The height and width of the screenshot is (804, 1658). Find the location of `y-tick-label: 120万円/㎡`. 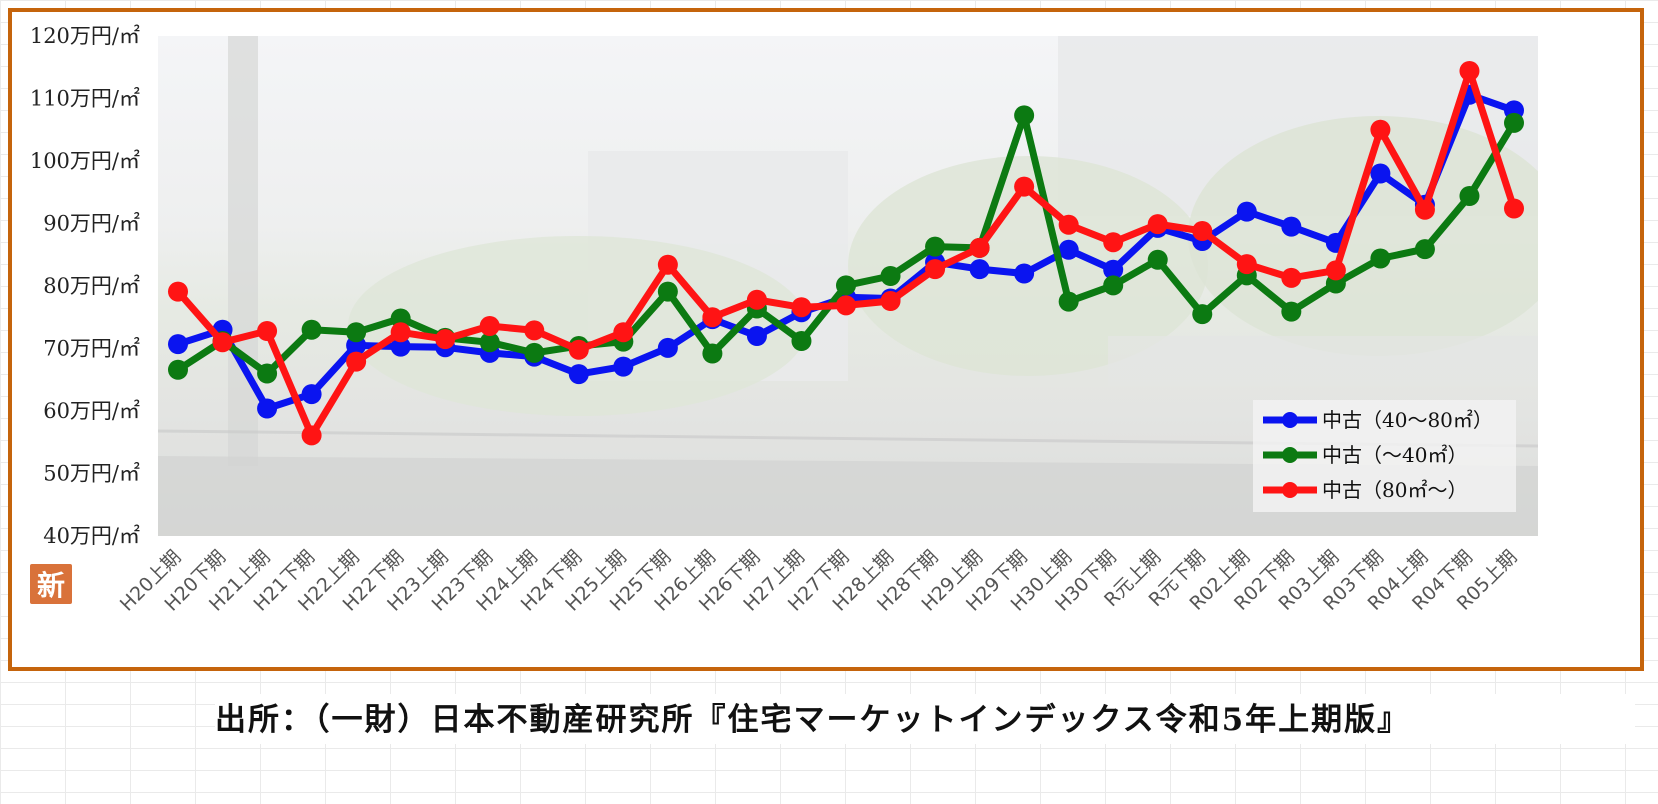

y-tick-label: 120万円/㎡ is located at coordinates (85, 36).